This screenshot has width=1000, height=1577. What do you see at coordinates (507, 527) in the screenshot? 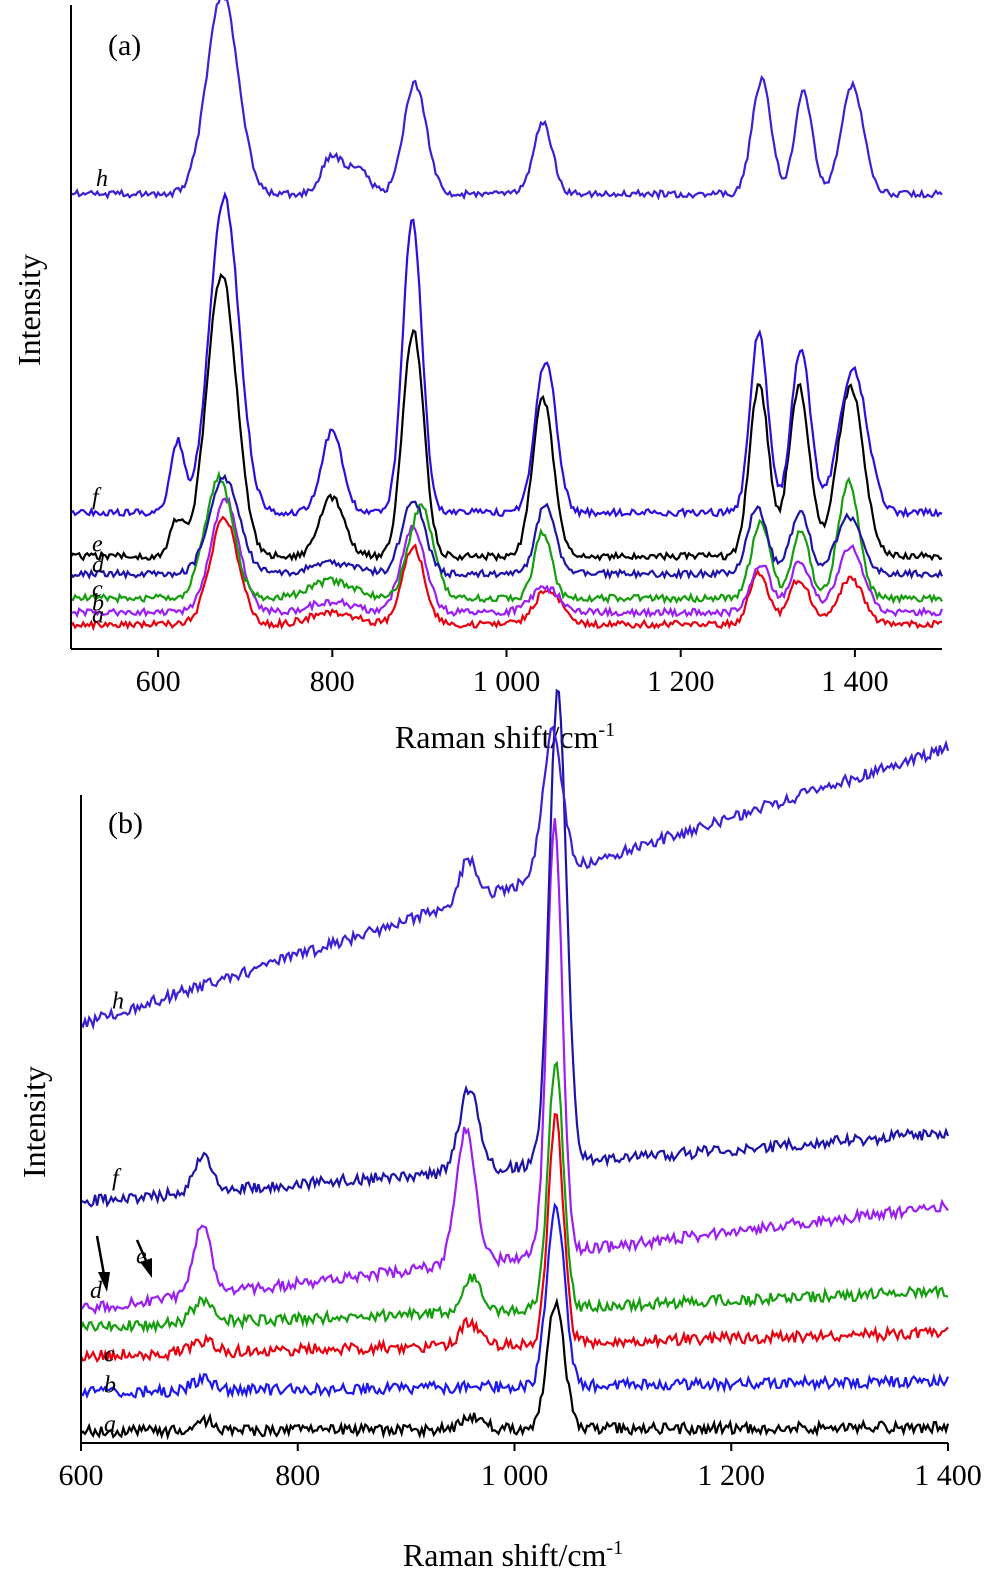
I see `series-d-line` at bounding box center [507, 527].